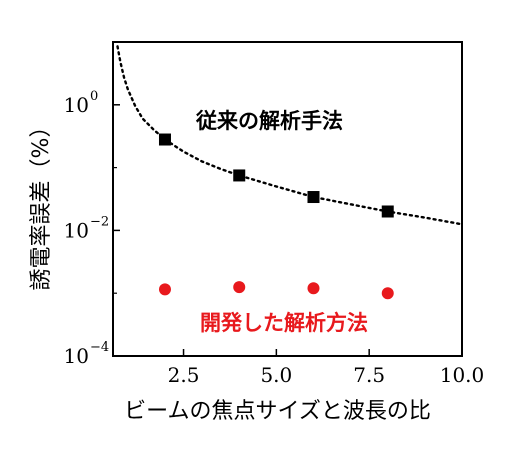  I want to click on annotation-conventional-method: 従来の解析手法, so click(269, 121).